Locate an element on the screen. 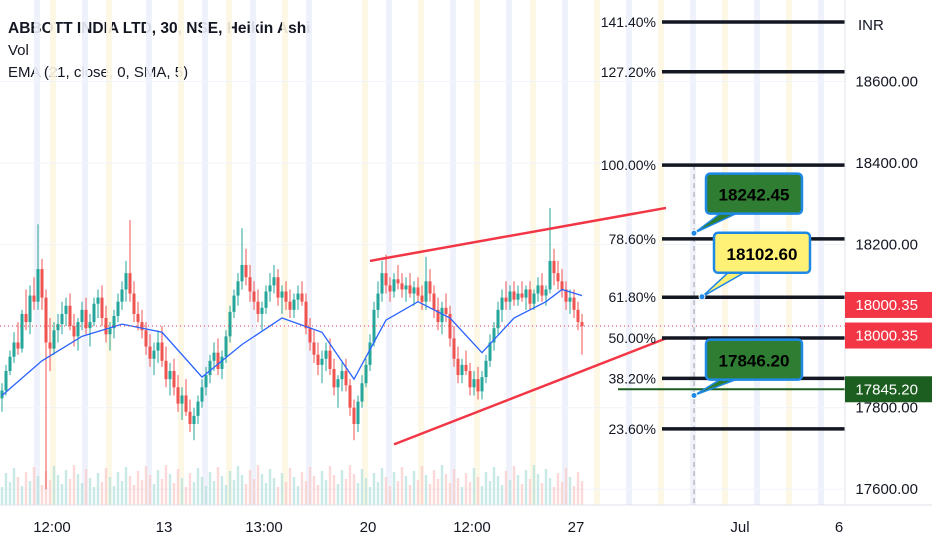 The width and height of the screenshot is (932, 550). channel-lower-line is located at coordinates (530, 391).